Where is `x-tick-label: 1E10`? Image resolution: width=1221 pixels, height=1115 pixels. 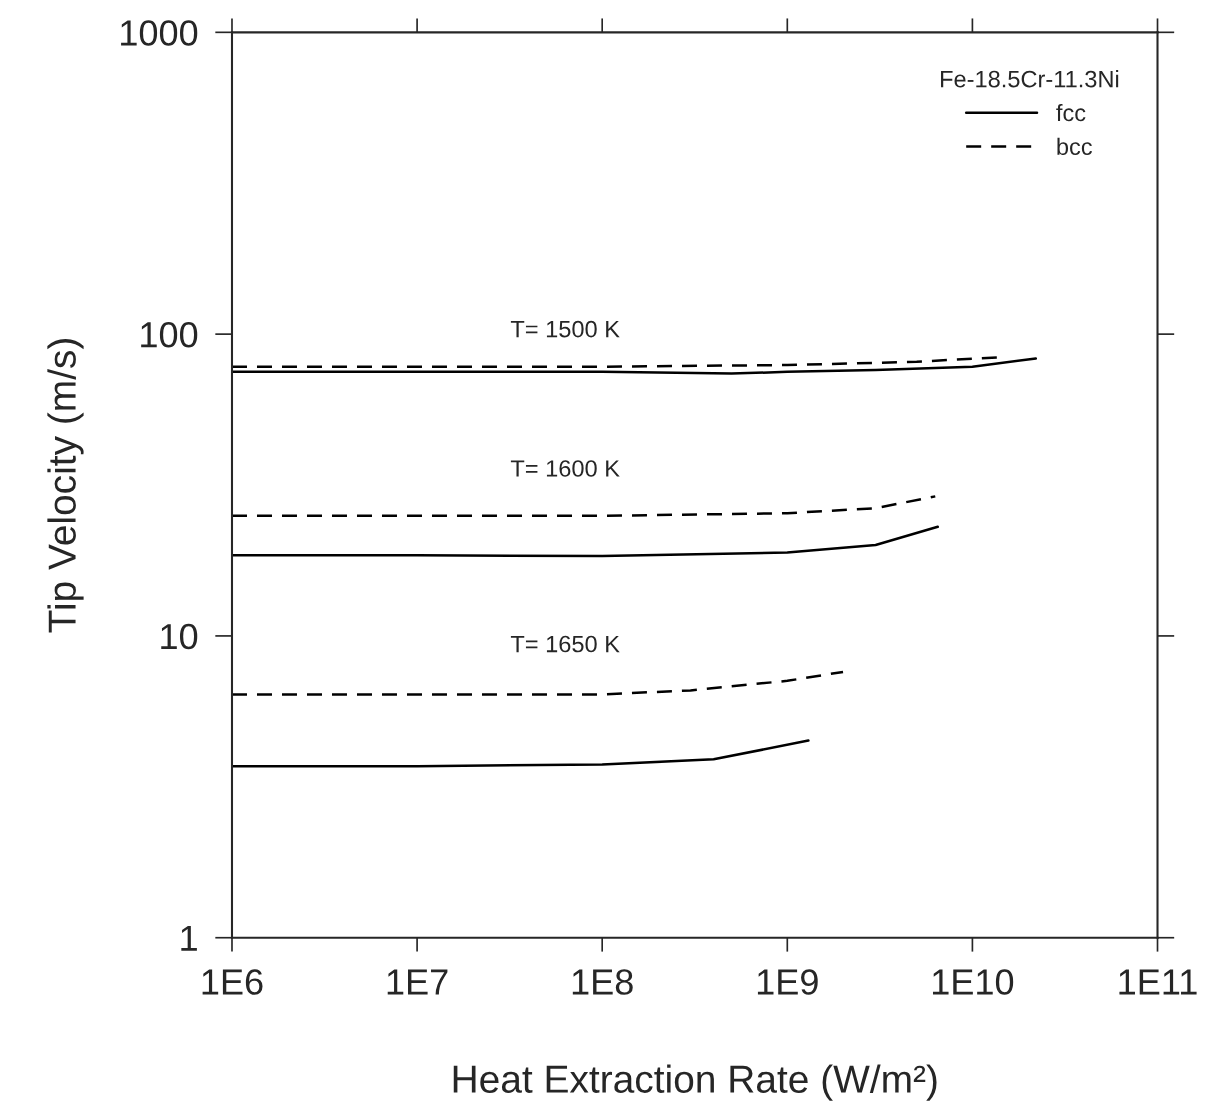
x-tick-label: 1E10 is located at coordinates (973, 982).